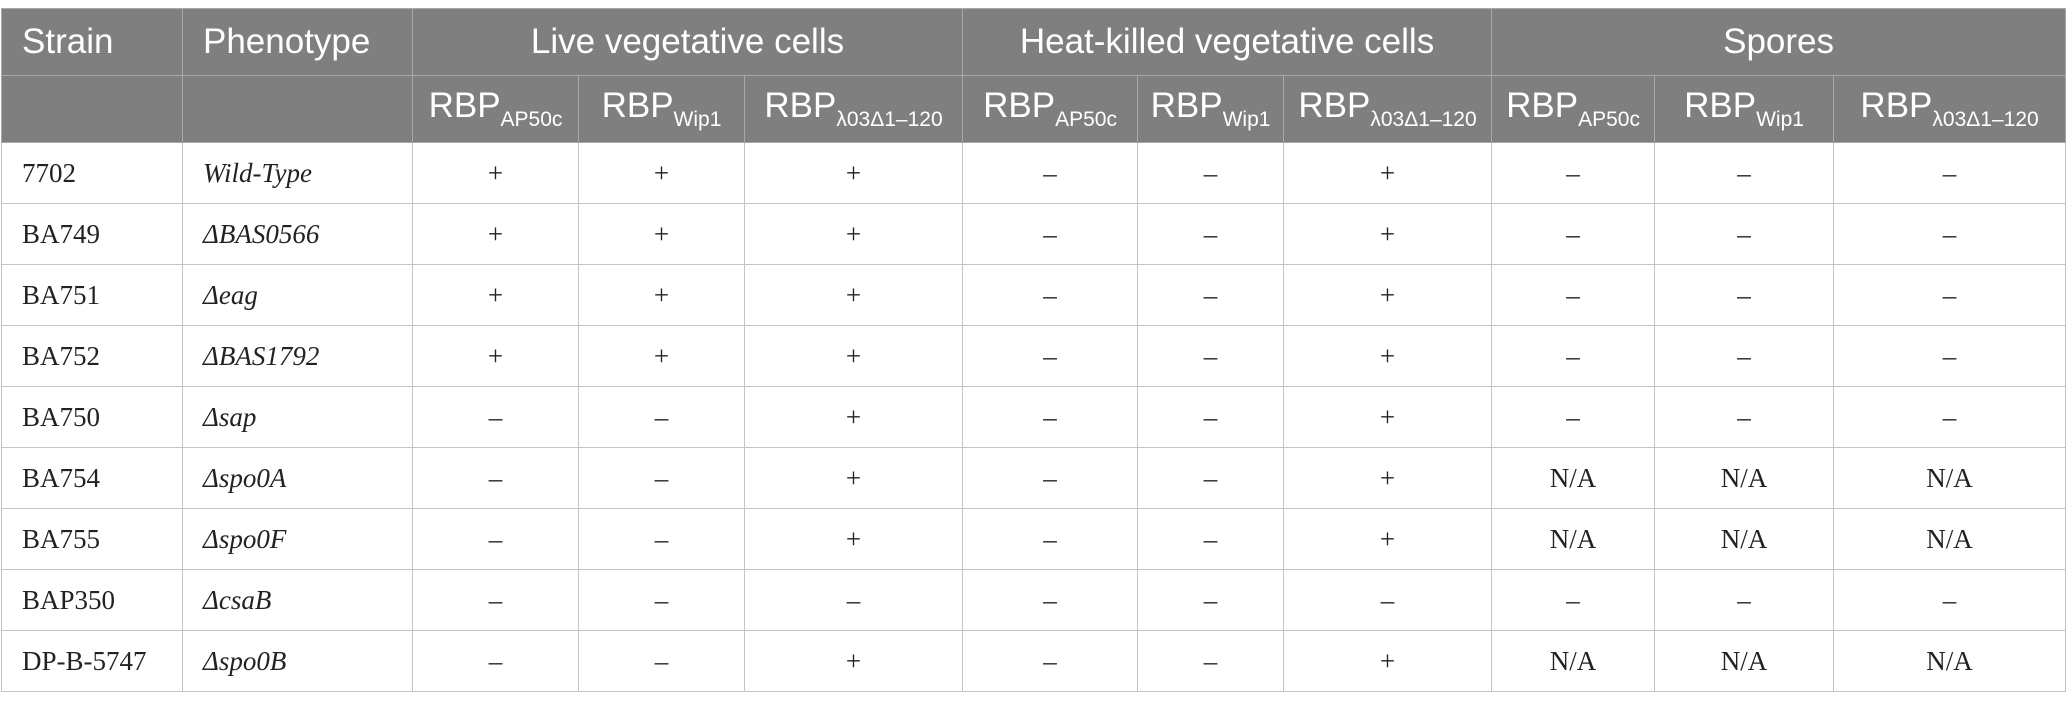 Image resolution: width=2067 pixels, height=719 pixels. Describe the element at coordinates (297, 478) in the screenshot. I see `phenotype-cell: Δspo0A` at that location.